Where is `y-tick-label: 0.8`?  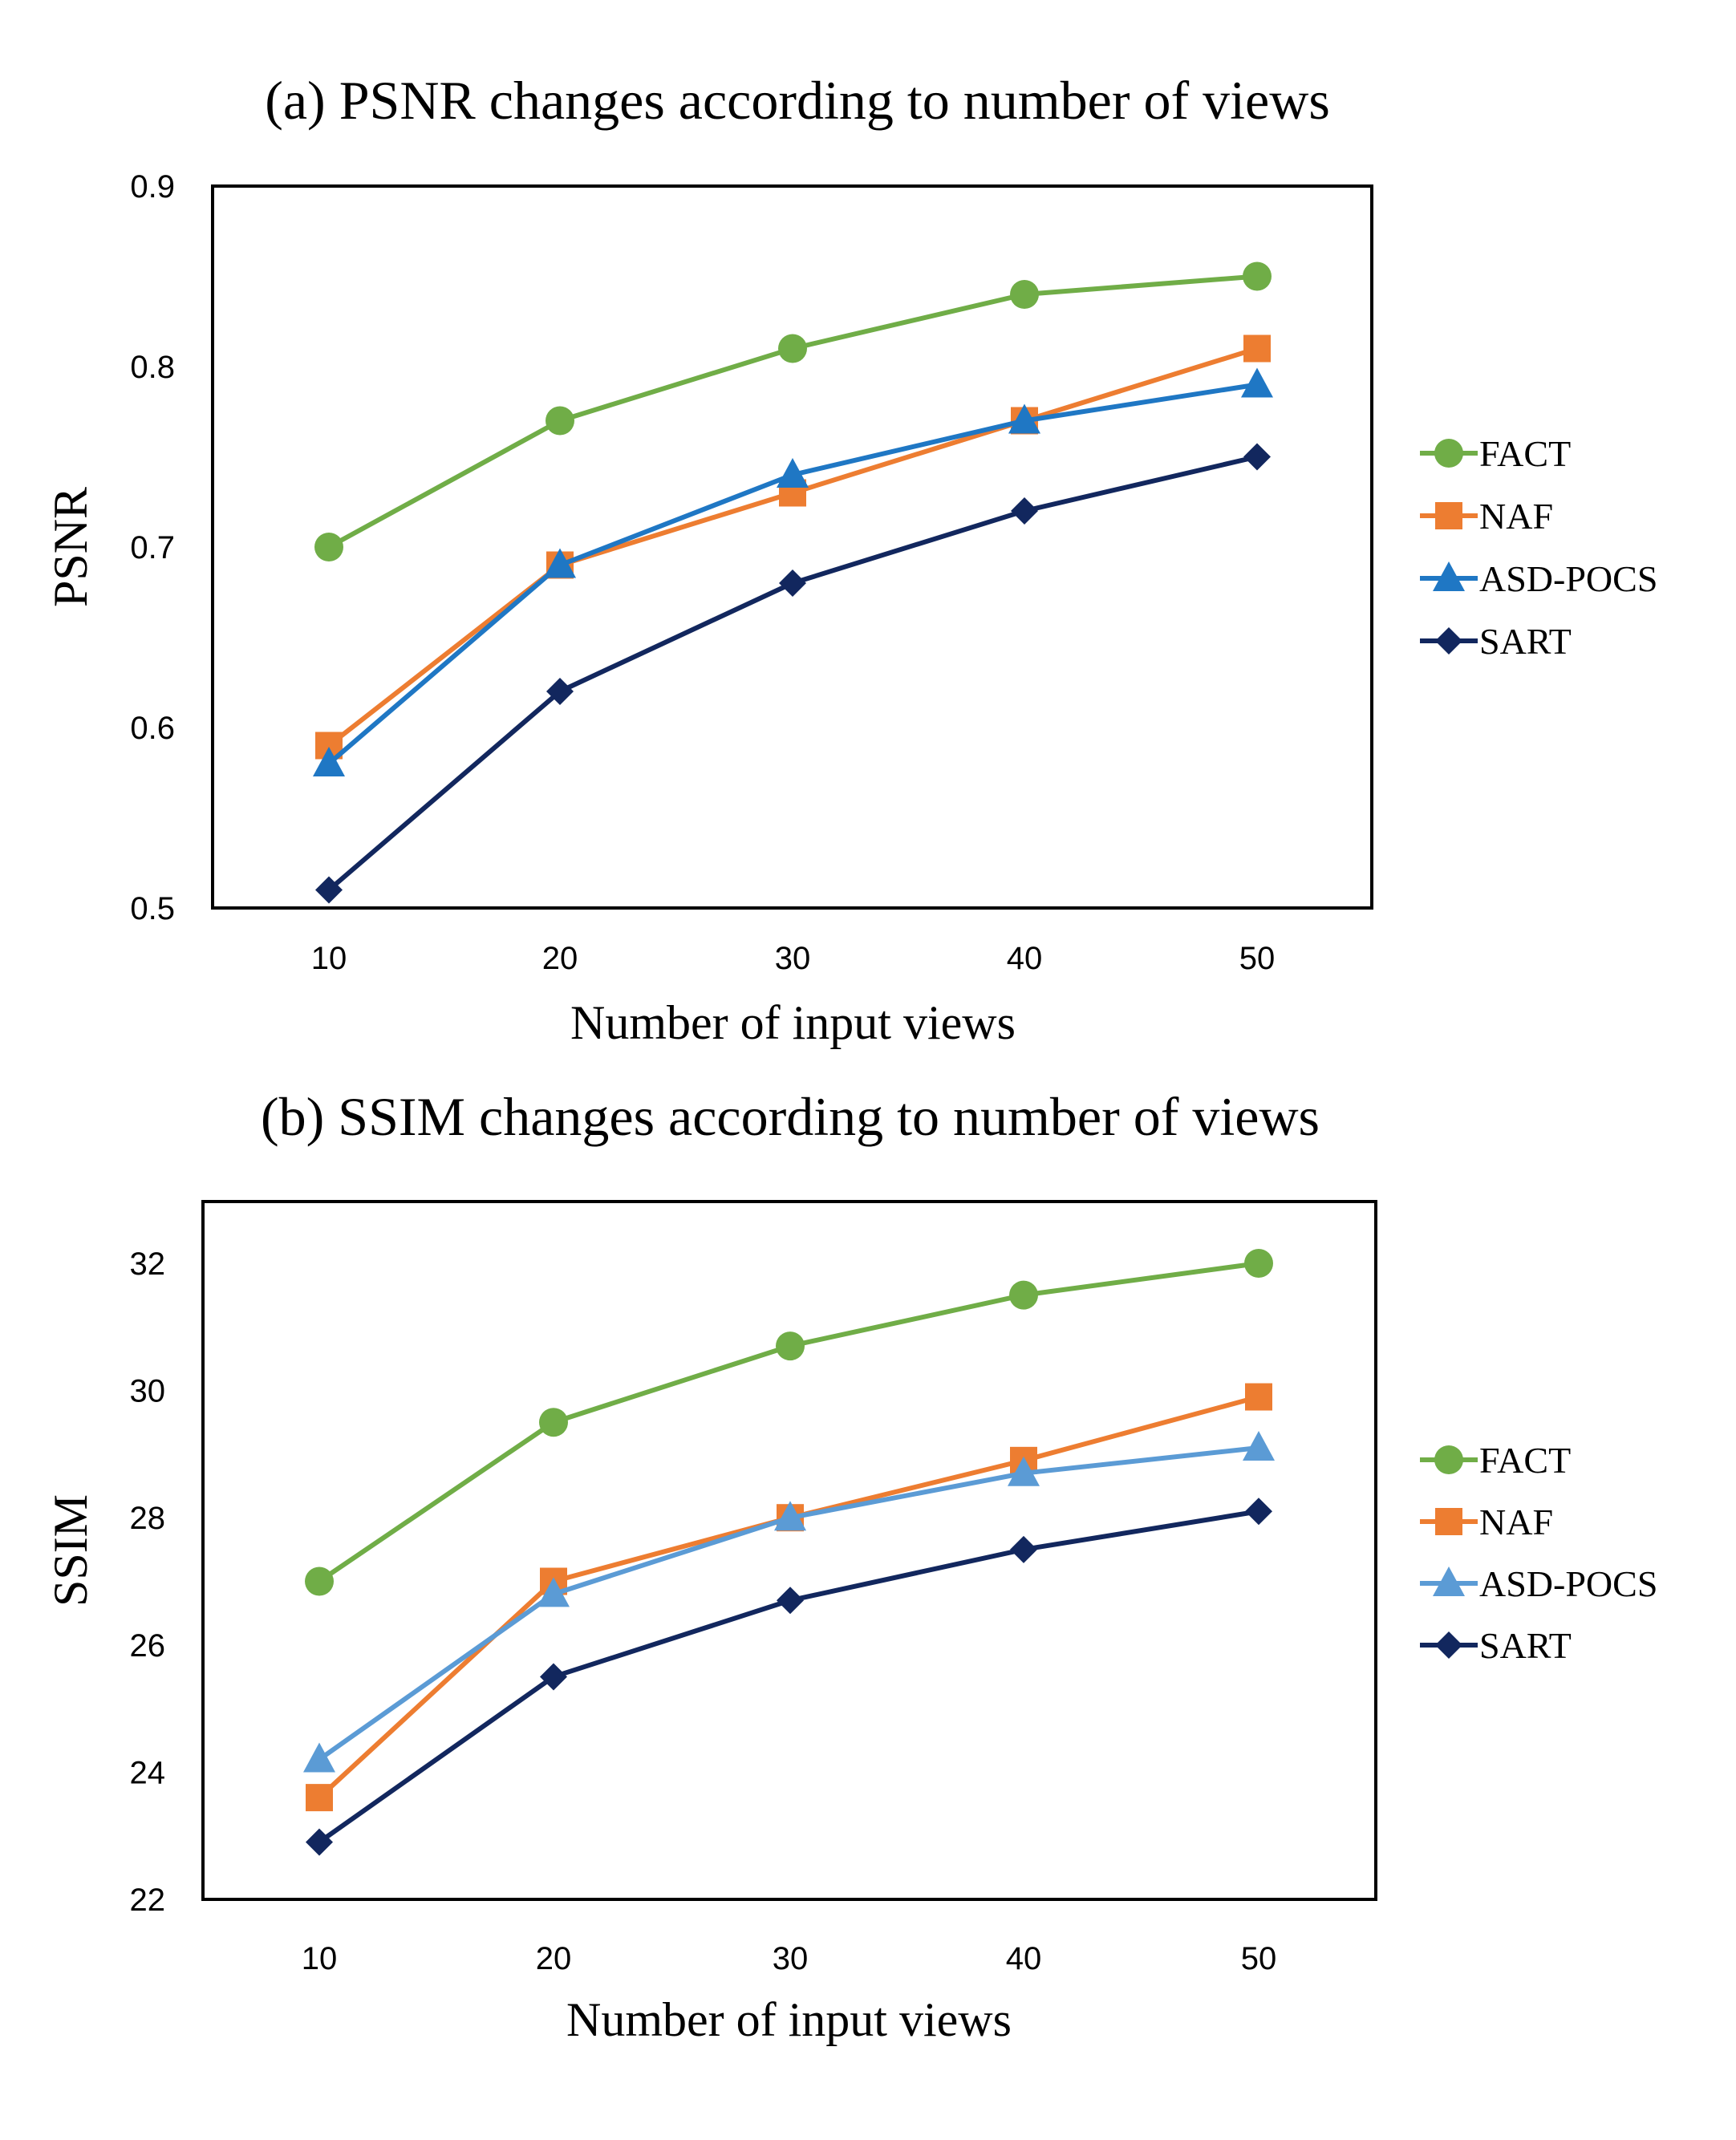 y-tick-label: 0.8 is located at coordinates (152, 368).